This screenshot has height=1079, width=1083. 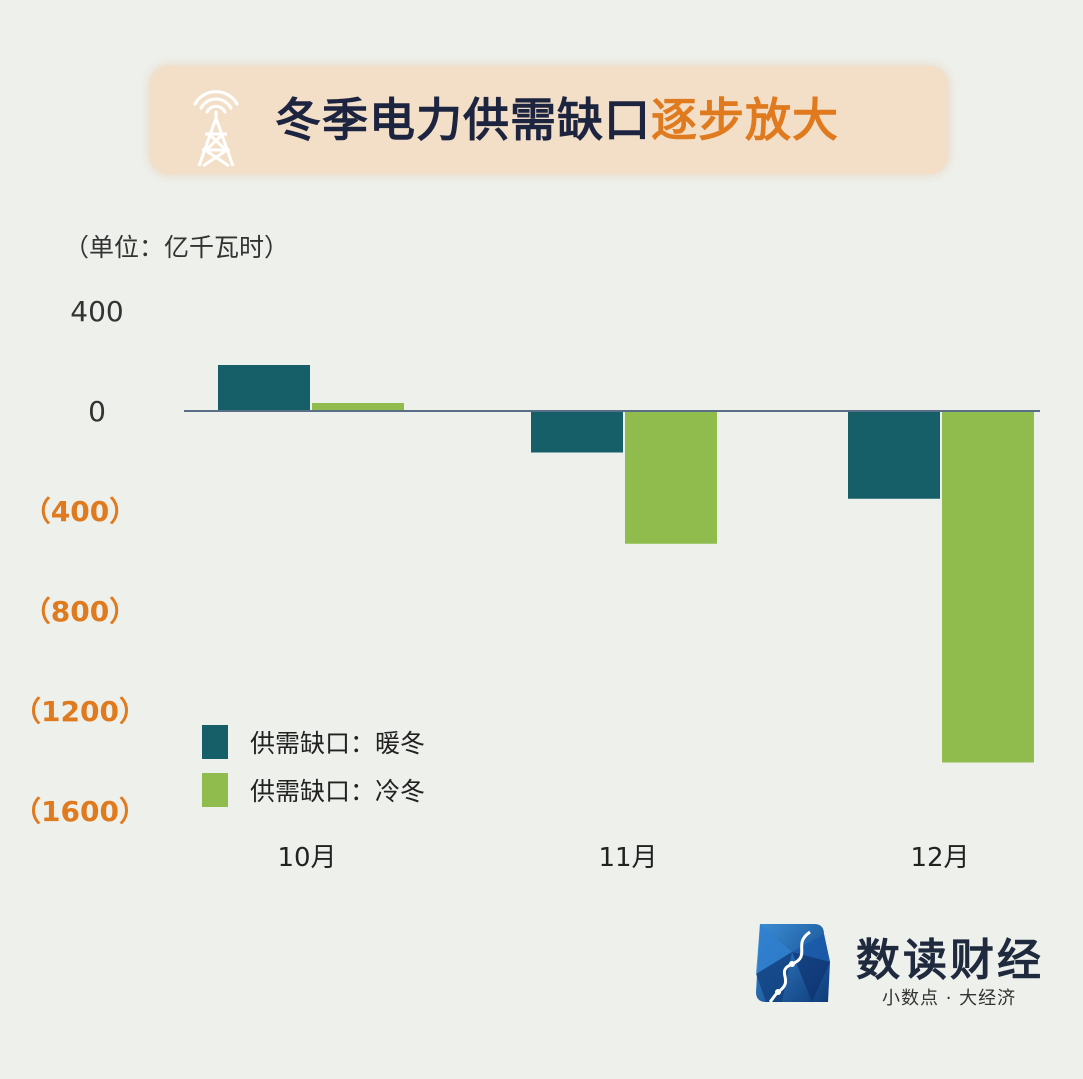 I want to click on y-tick-label-3: （800）, so click(x=80, y=611).